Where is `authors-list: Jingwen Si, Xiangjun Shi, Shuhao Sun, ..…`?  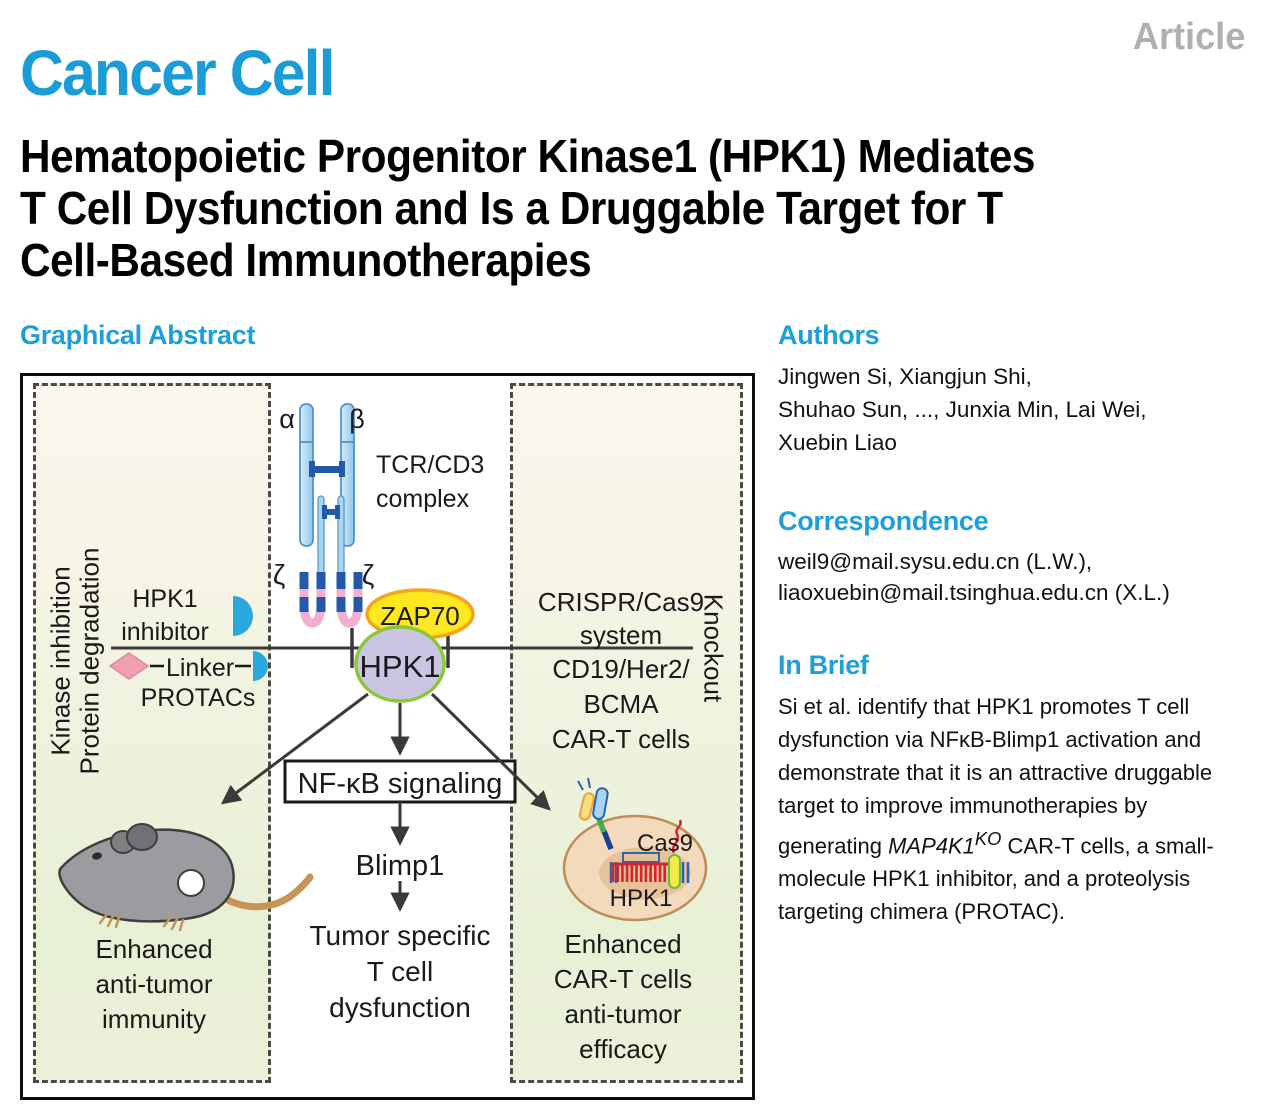 authors-list: Jingwen Si, Xiangjun Shi, Shuhao Sun, ..… is located at coordinates (1019, 409).